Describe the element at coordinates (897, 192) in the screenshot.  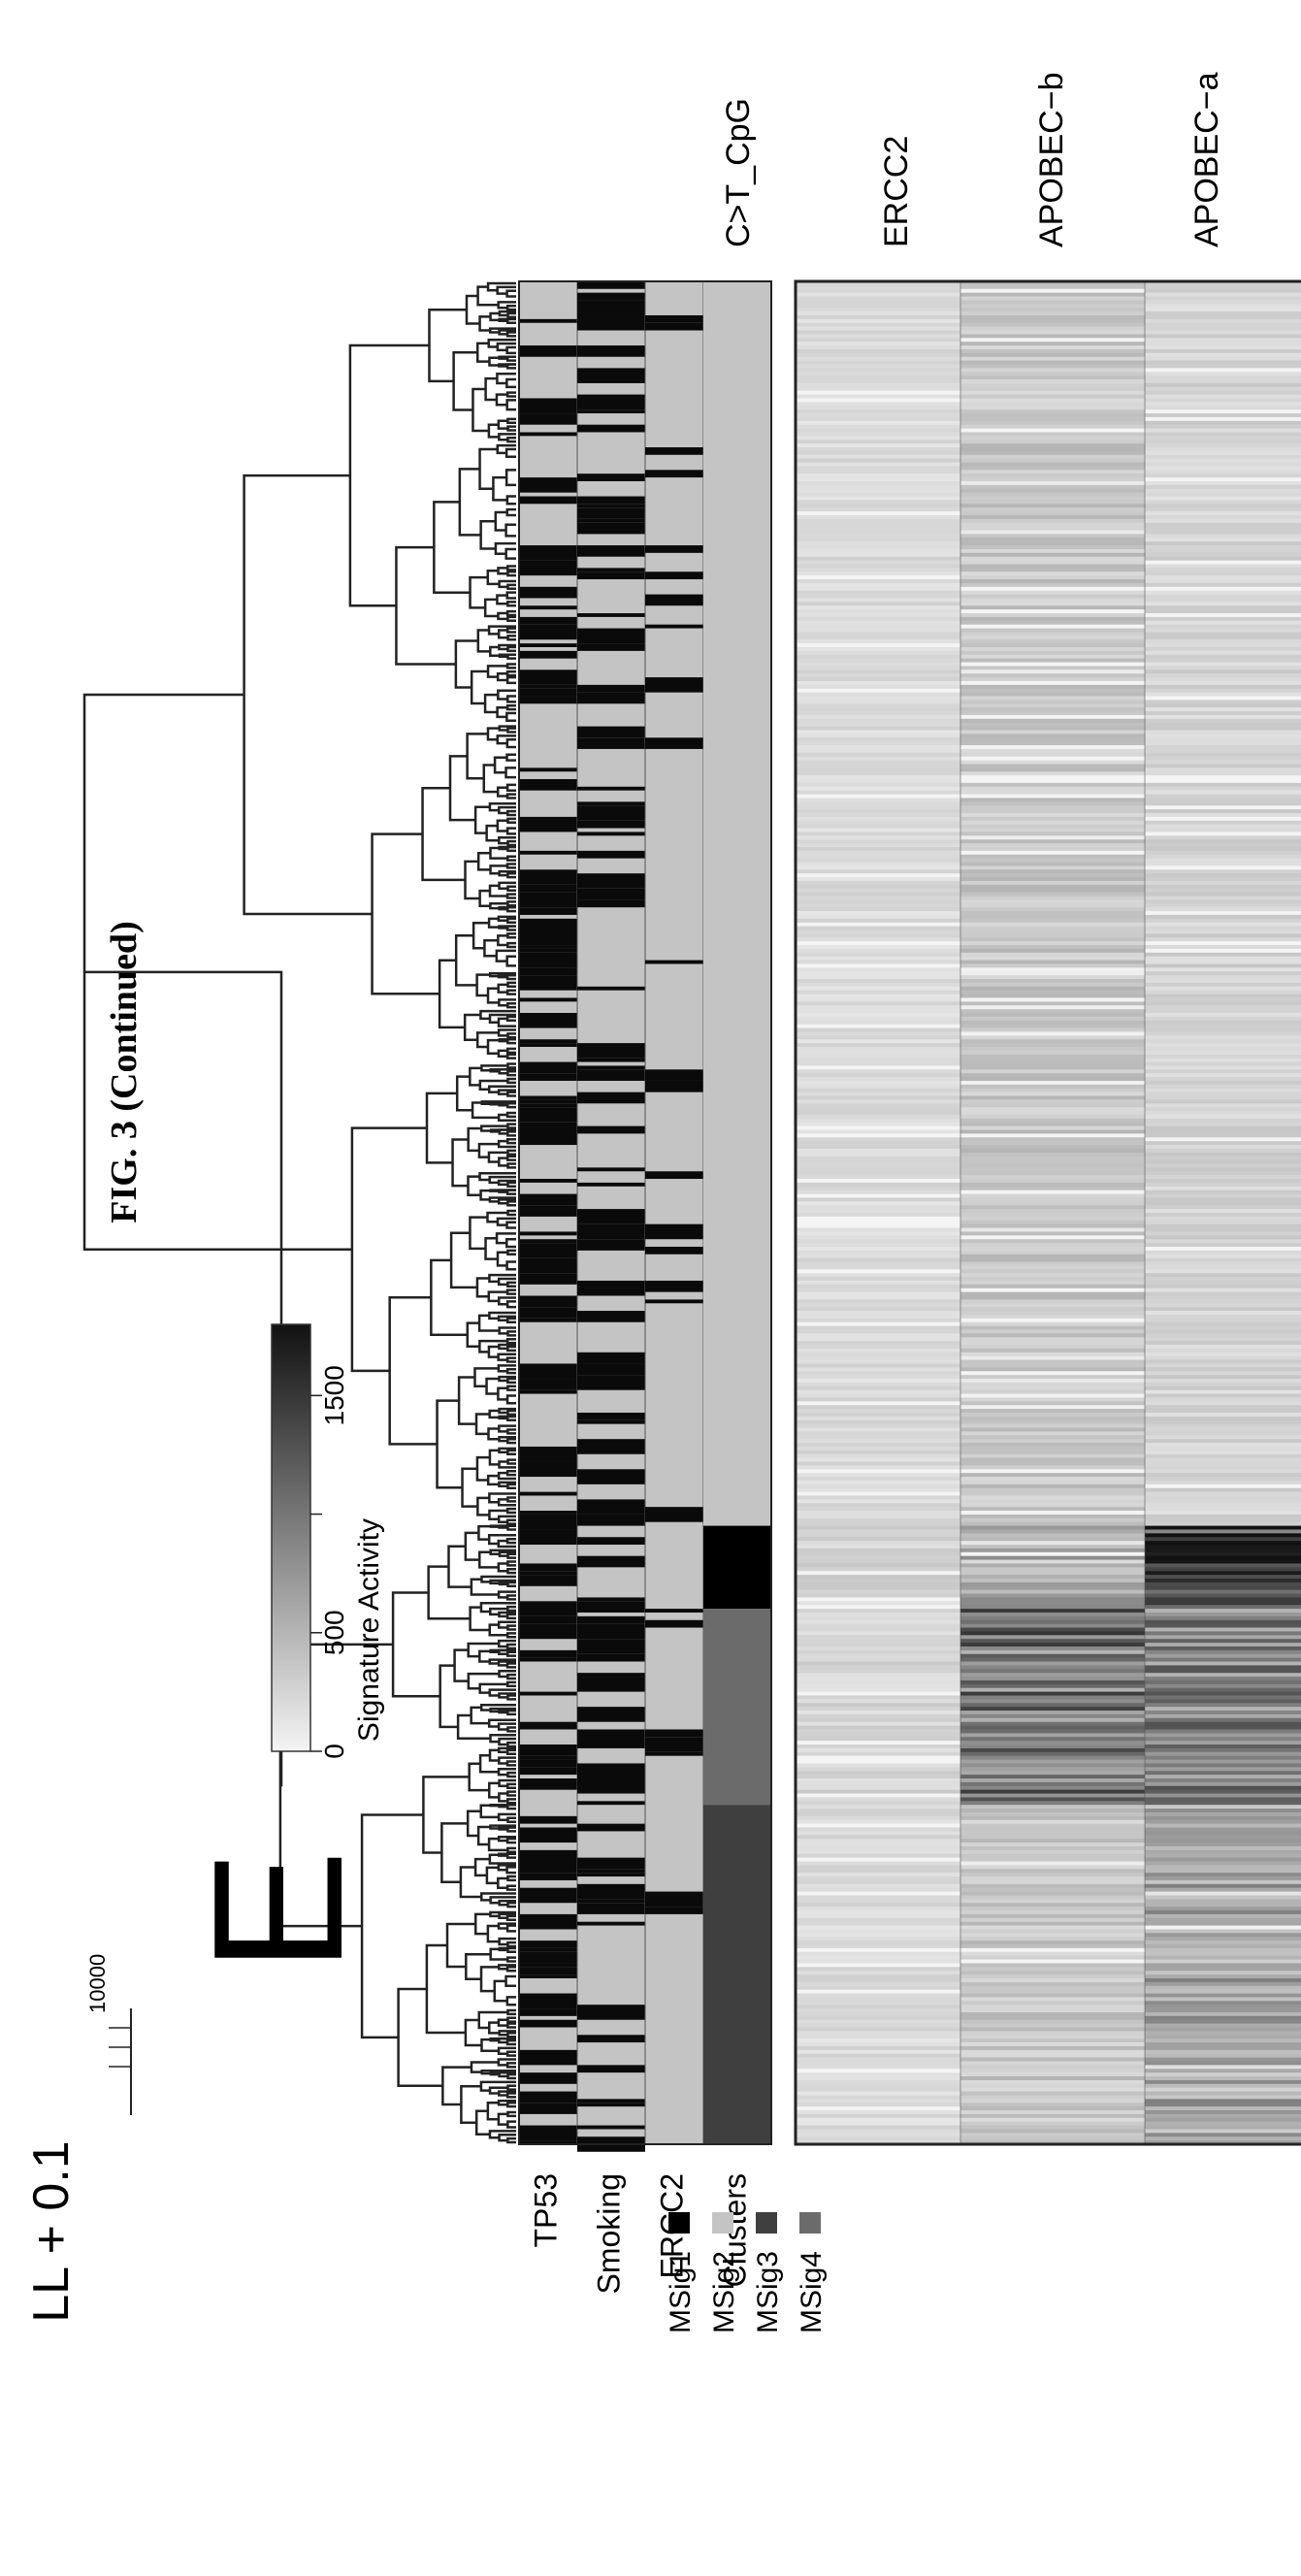
I see `signature-label: ERCC2` at that location.